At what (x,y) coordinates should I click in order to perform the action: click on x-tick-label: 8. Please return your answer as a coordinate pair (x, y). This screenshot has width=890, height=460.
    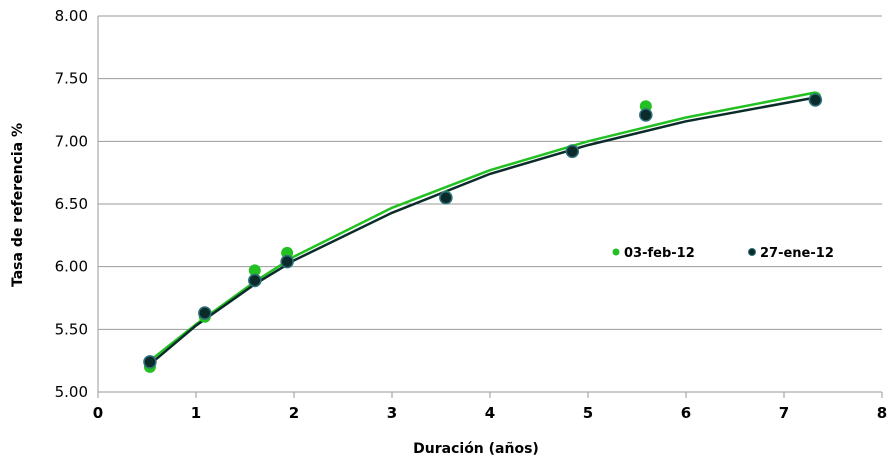
    Looking at the image, I should click on (882, 413).